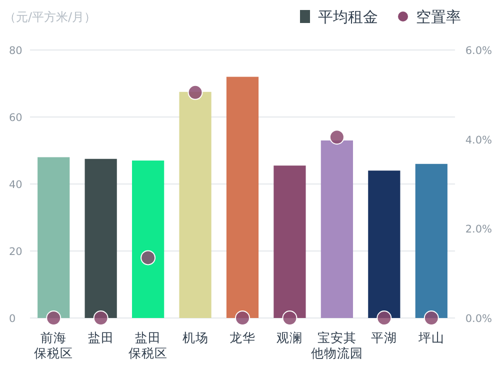 The width and height of the screenshot is (500, 370). I want to click on y-tick-label: 40, so click(15, 185).